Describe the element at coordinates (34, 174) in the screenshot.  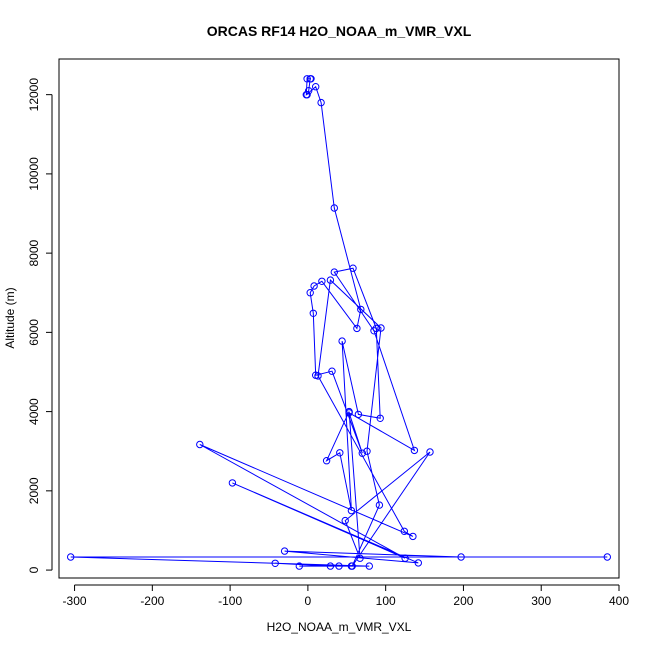
I see `y-tick-label: 10000` at that location.